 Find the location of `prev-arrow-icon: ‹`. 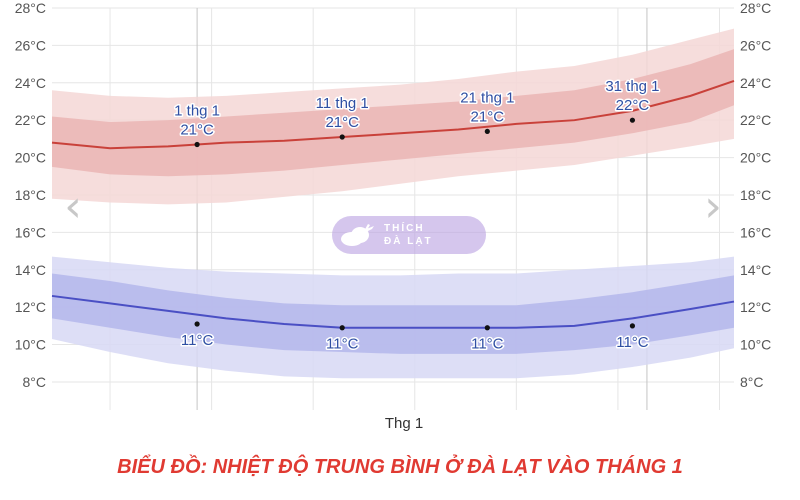

prev-arrow-icon: ‹ is located at coordinates (73, 206).